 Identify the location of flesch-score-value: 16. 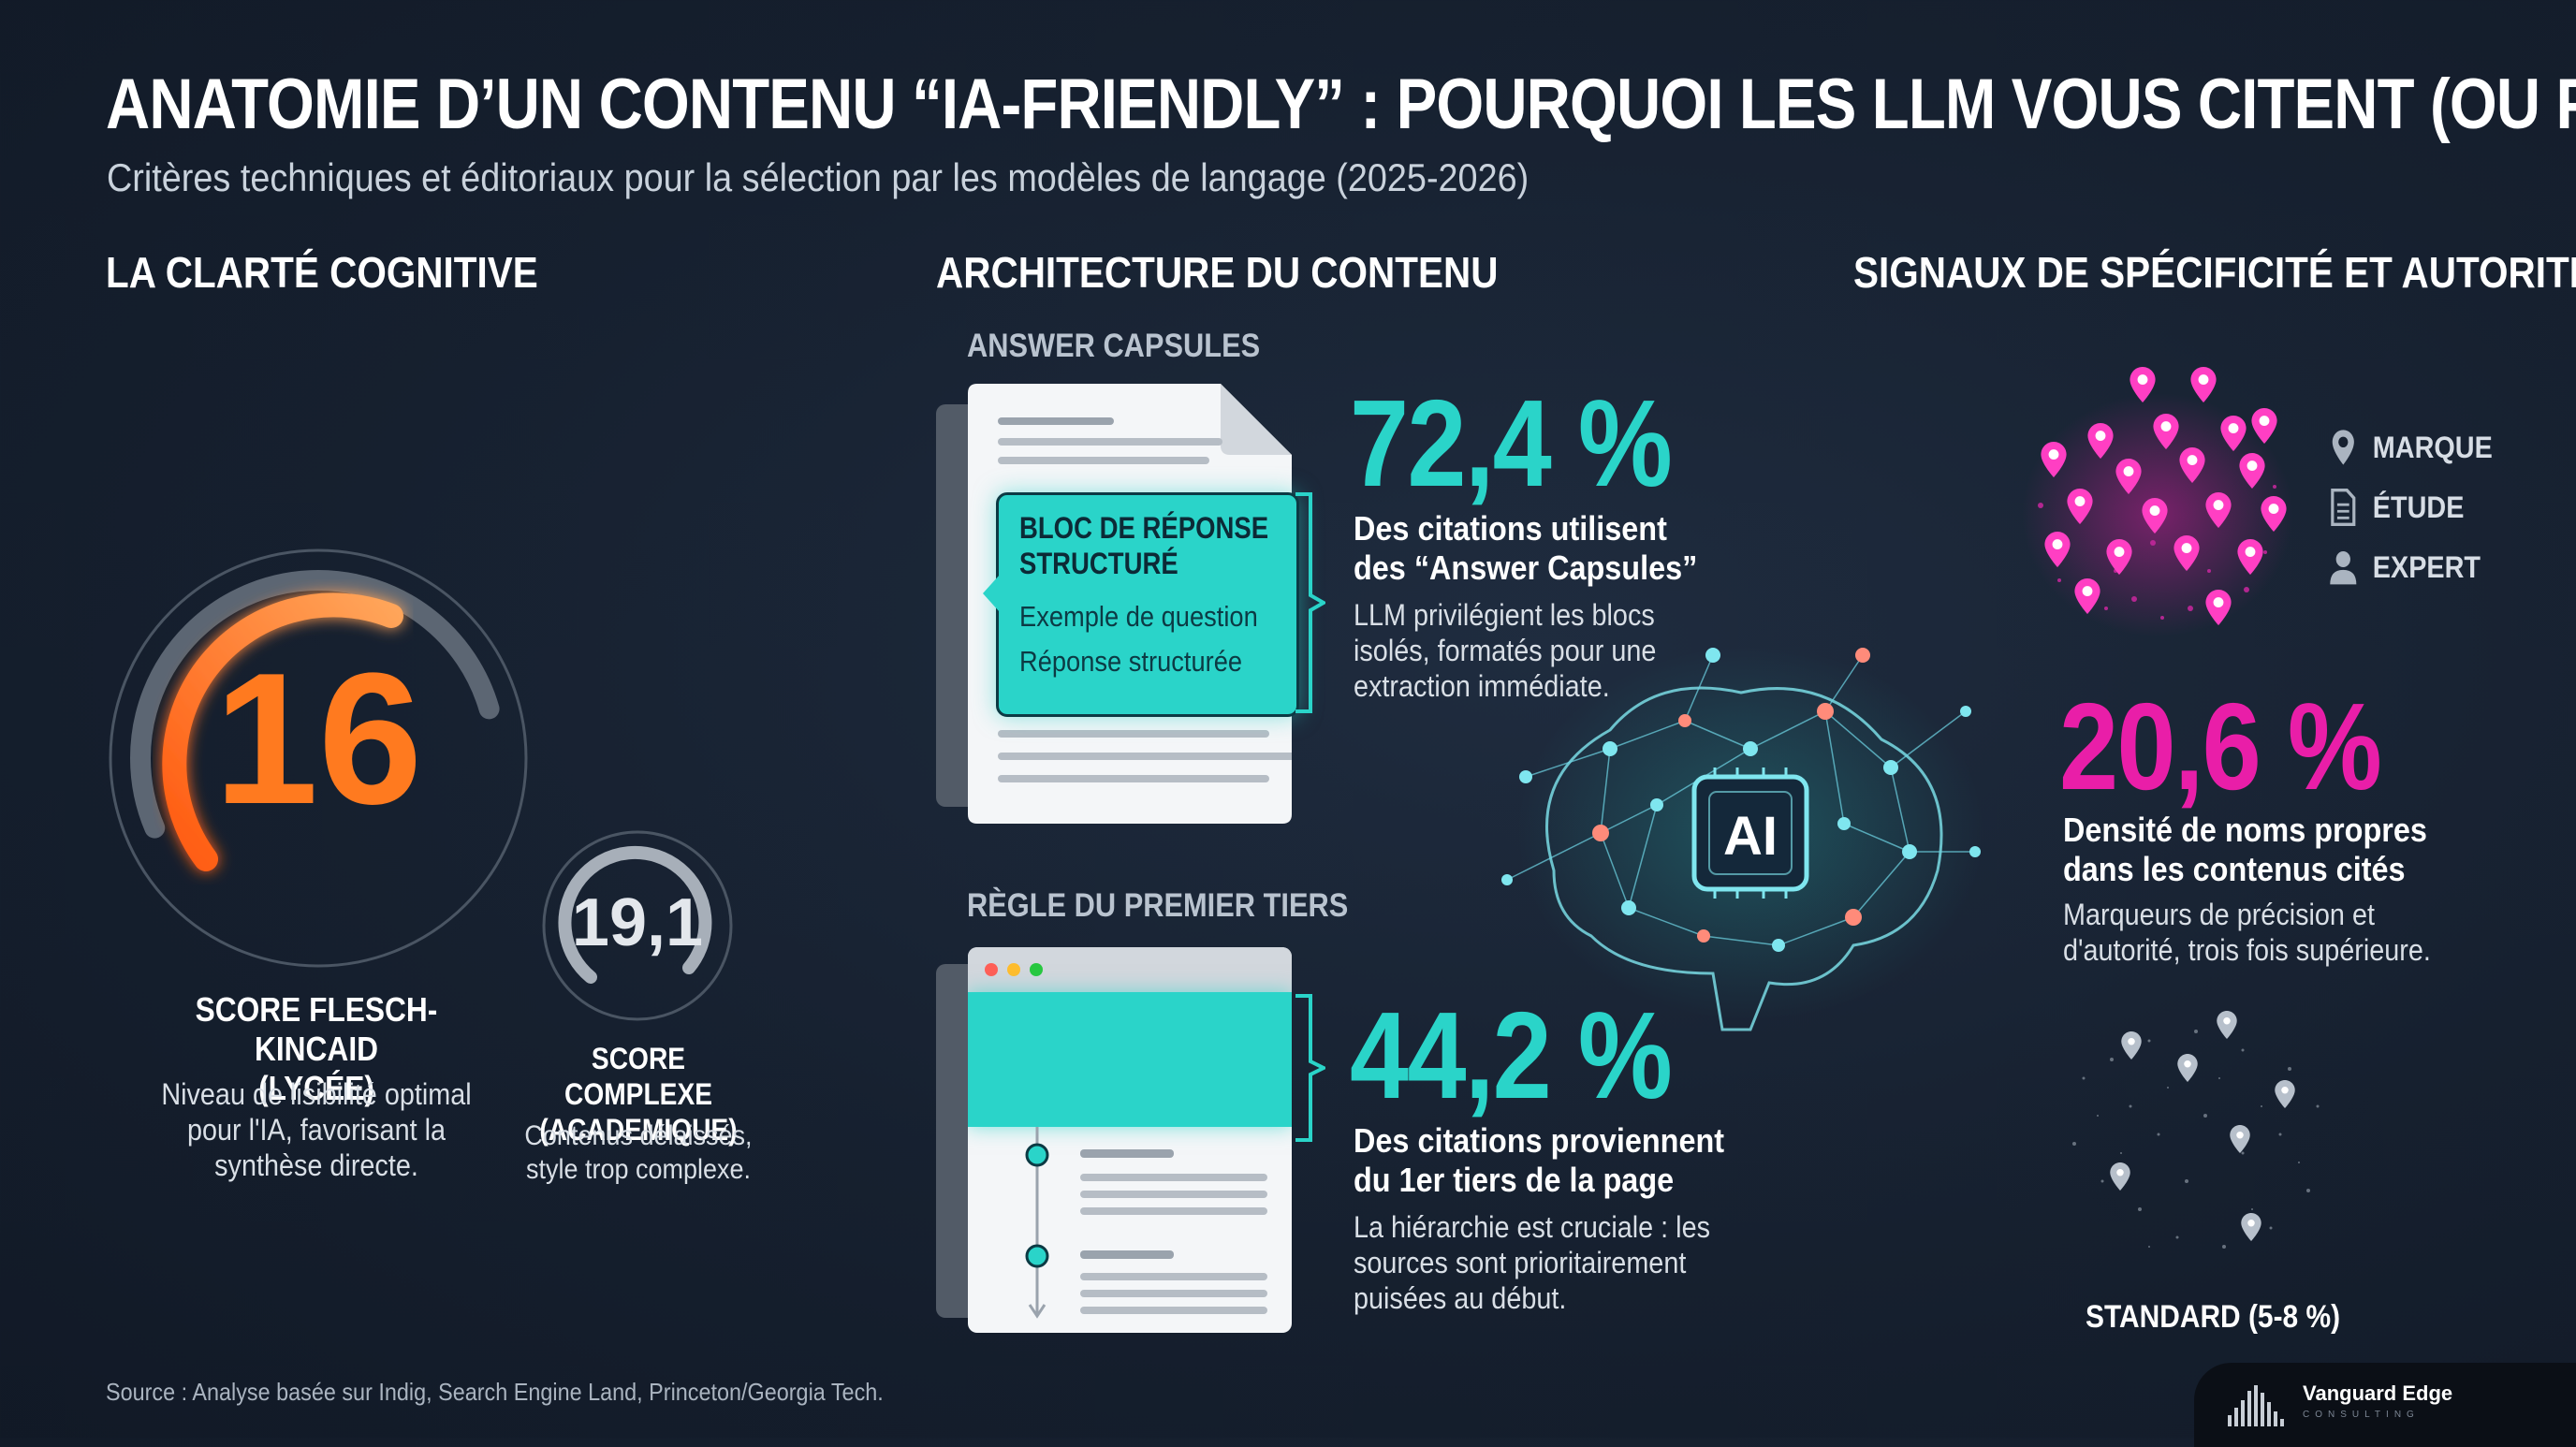
(318, 739).